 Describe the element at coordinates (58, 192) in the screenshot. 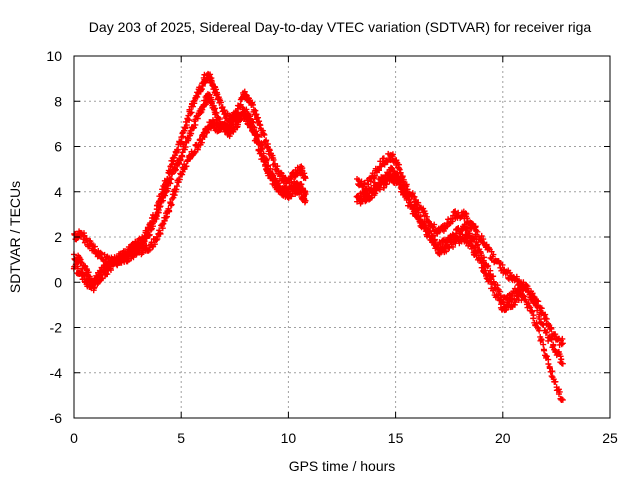

I see `y-tick-label: 4` at that location.